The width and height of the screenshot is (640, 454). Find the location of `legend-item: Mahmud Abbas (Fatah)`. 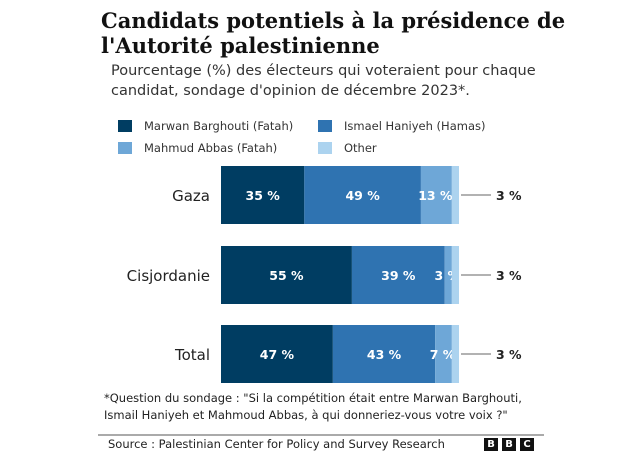

legend-item: Mahmud Abbas (Fatah) is located at coordinates (218, 148).